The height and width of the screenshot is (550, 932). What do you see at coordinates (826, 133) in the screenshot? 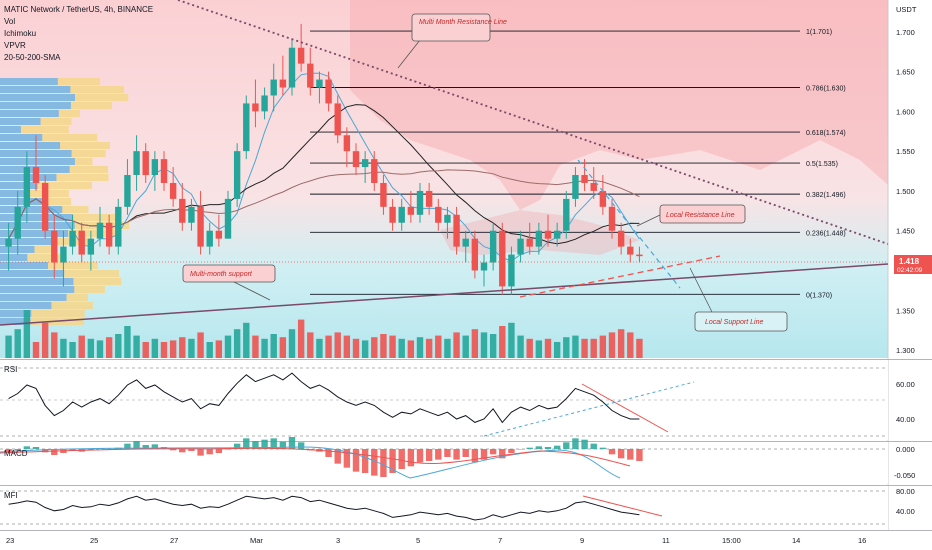
I see `fib-label: 0.618(1.574)` at bounding box center [826, 133].